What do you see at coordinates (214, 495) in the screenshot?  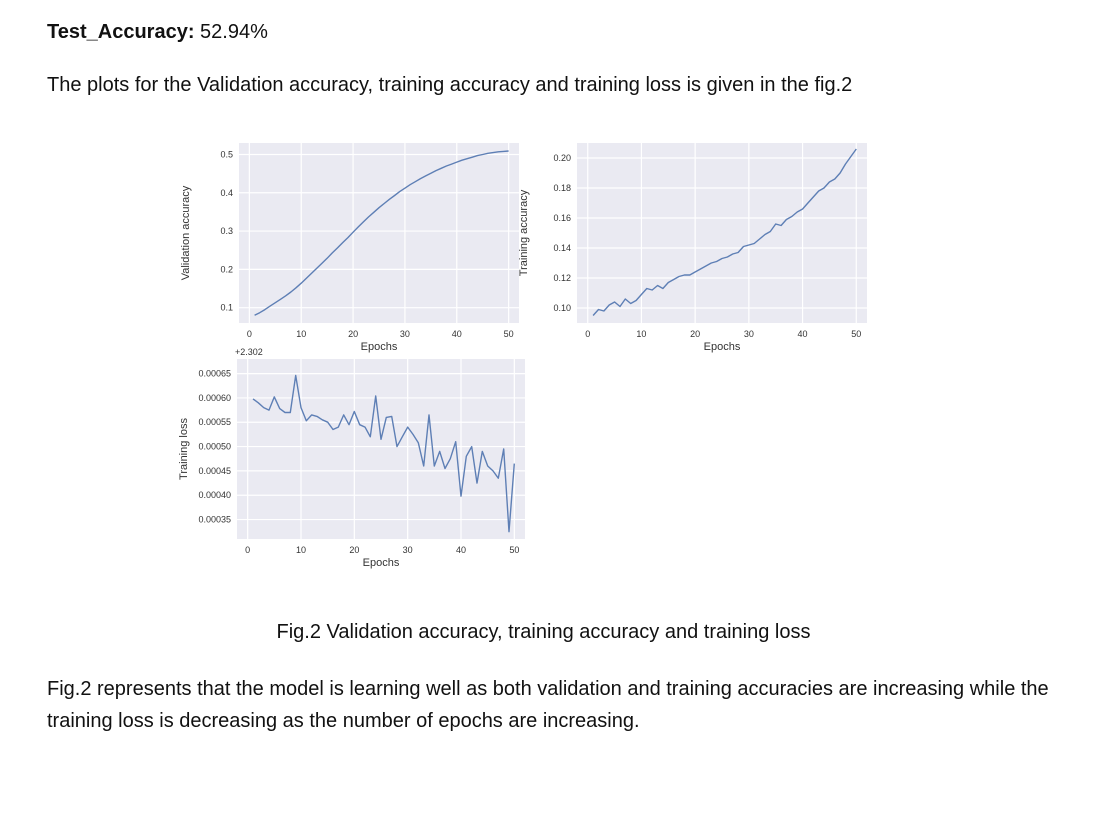 I see `y-tick-label: 0.00040` at bounding box center [214, 495].